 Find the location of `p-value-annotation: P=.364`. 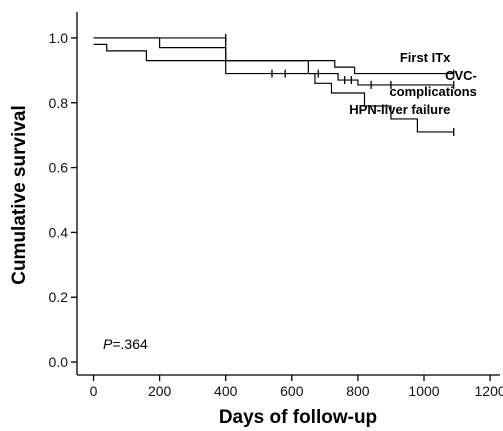

p-value-annotation: P=.364 is located at coordinates (125, 344).